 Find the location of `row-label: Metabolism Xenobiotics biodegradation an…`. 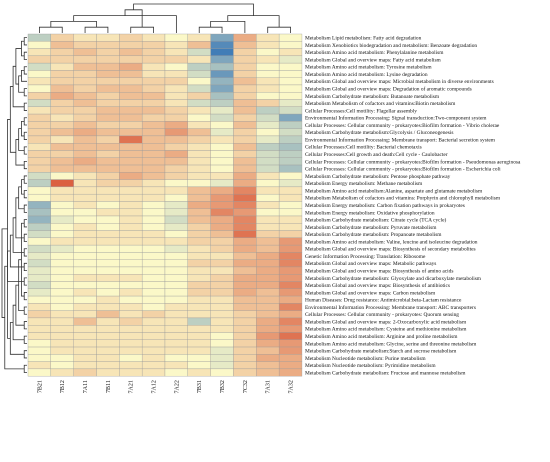

row-label: Metabolism Xenobiotics biodegradation an… is located at coordinates (391, 46).